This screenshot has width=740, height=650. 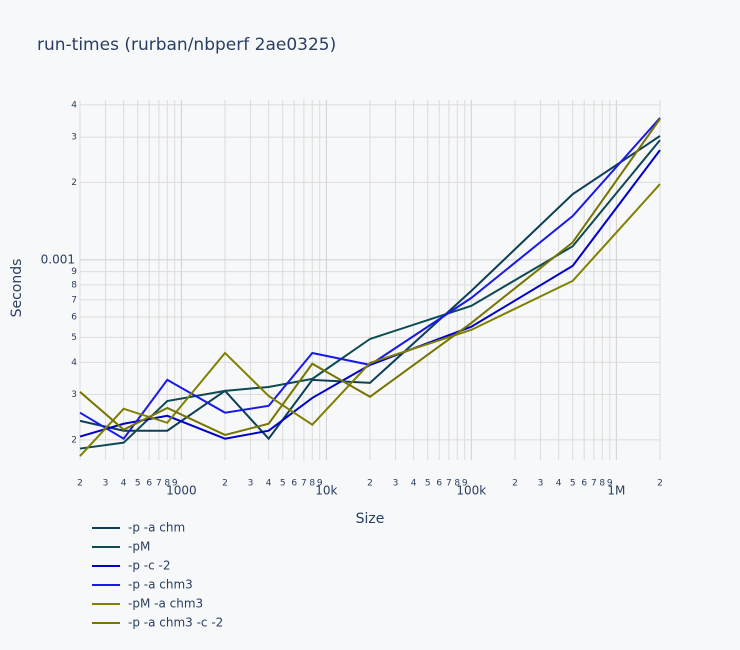 What do you see at coordinates (160, 585) in the screenshot?
I see `legend-label: -p -a chm3` at bounding box center [160, 585].